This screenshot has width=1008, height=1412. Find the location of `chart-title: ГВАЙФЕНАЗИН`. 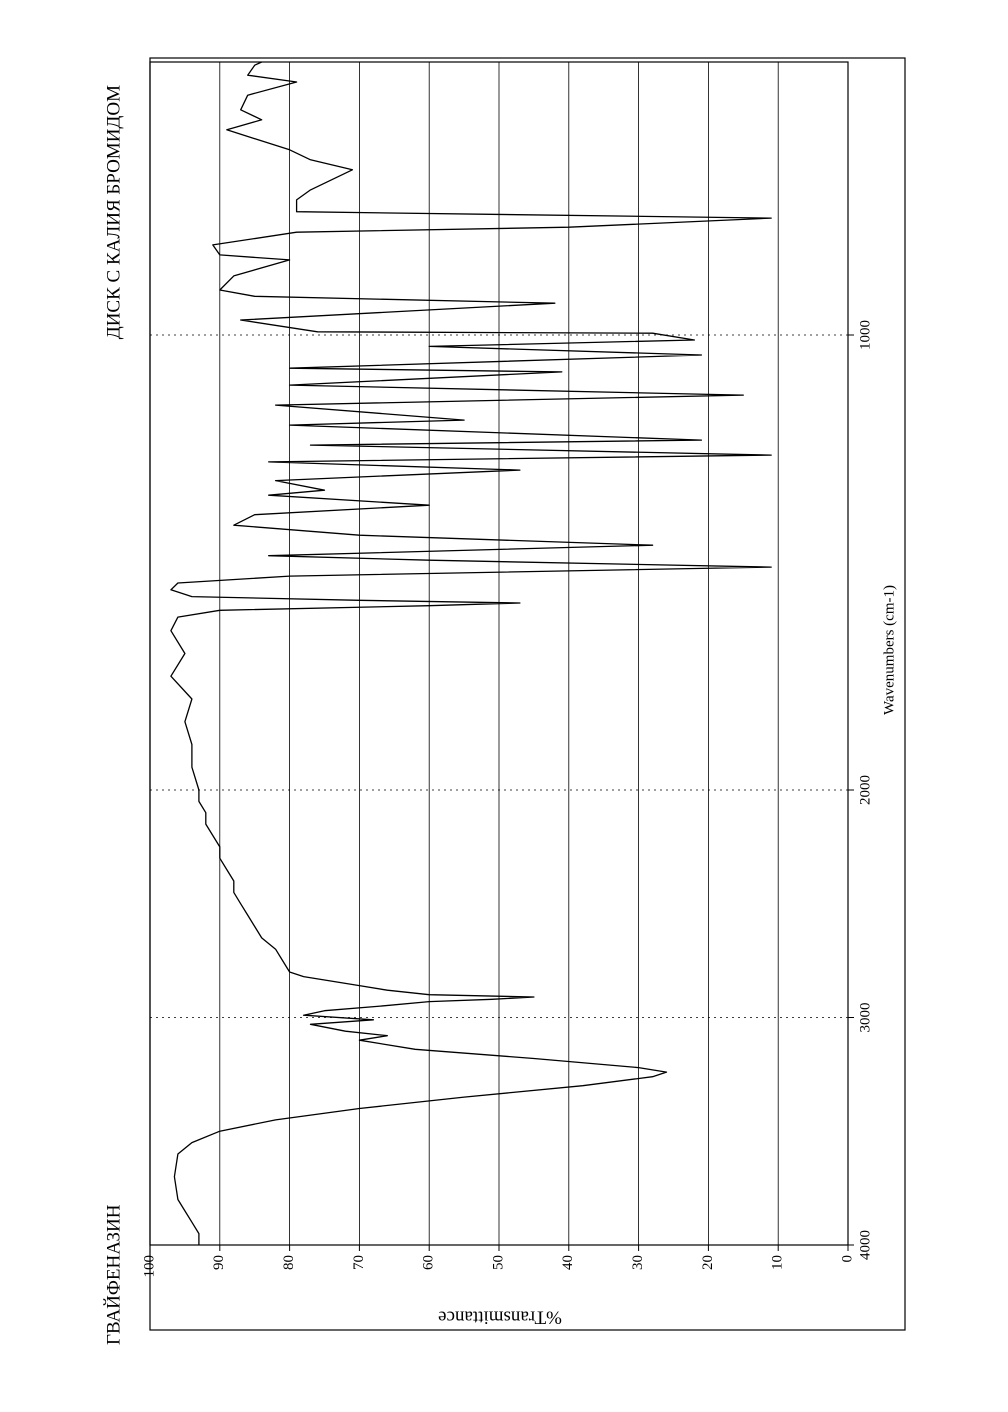

chart-title: ГВАЙФЕНАЗИН is located at coordinates (113, 1274).